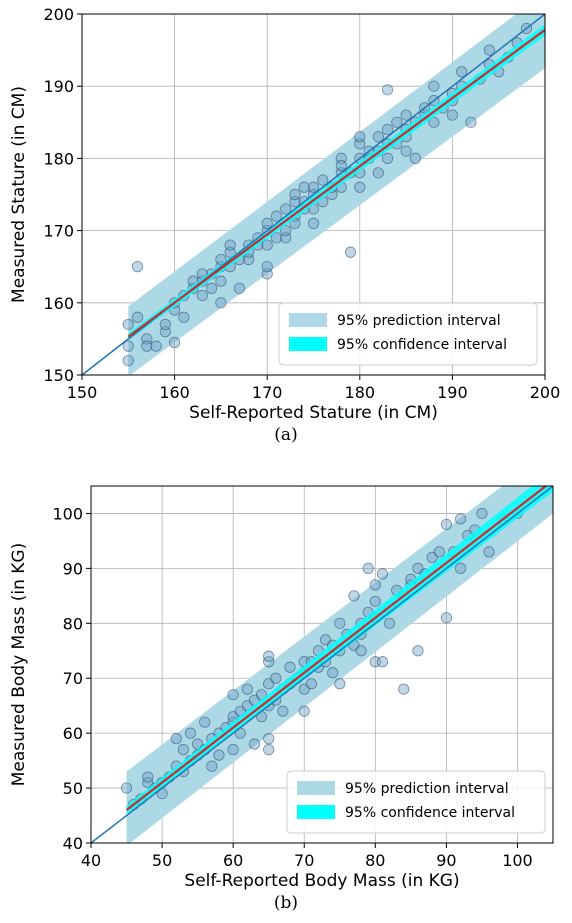 The image size is (572, 923). I want to click on x-tick-label: 200, so click(545, 392).